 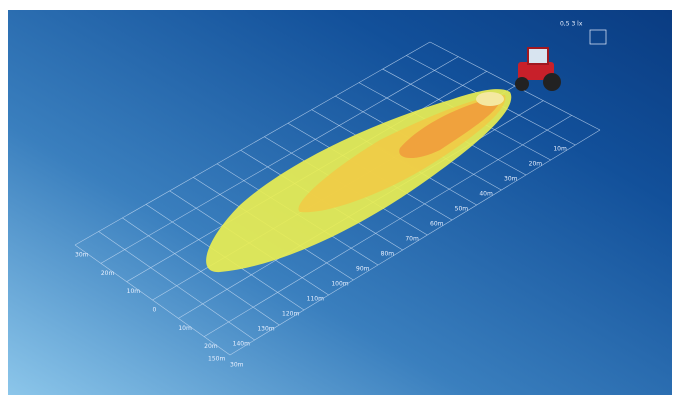 I want to click on distance-label: 100m, so click(x=339, y=284).